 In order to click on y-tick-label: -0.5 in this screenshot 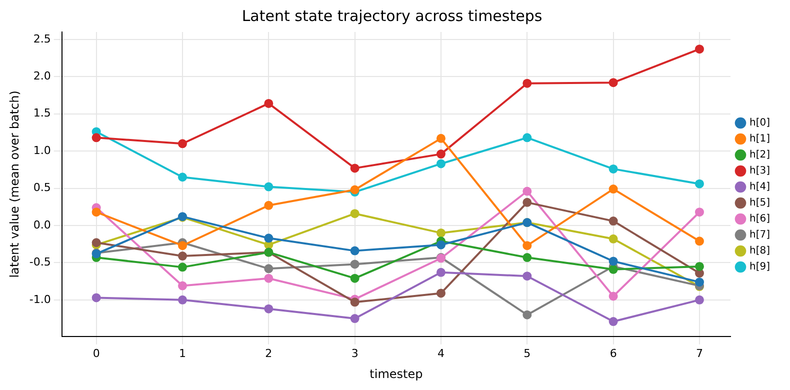, I will do `click(40, 262)`.